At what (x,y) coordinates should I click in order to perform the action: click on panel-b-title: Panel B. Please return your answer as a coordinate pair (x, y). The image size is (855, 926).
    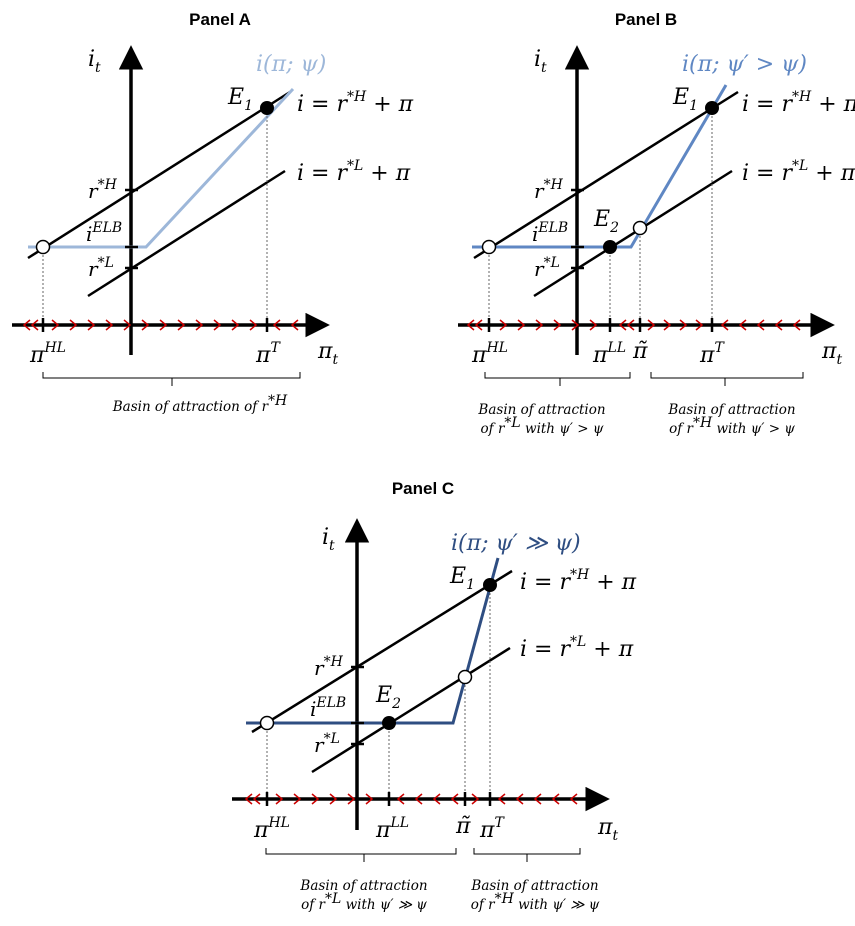
    Looking at the image, I should click on (646, 19).